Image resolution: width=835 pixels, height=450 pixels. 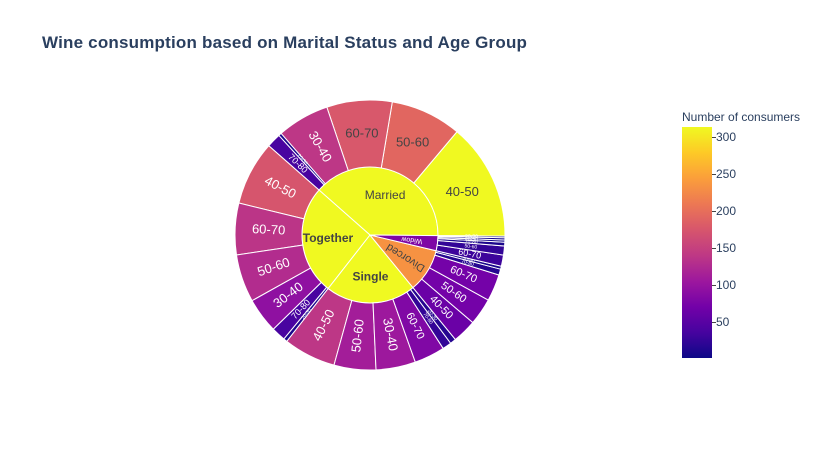 What do you see at coordinates (269, 229) in the screenshot?
I see `sector-label-together-60-70: 60-70` at bounding box center [269, 229].